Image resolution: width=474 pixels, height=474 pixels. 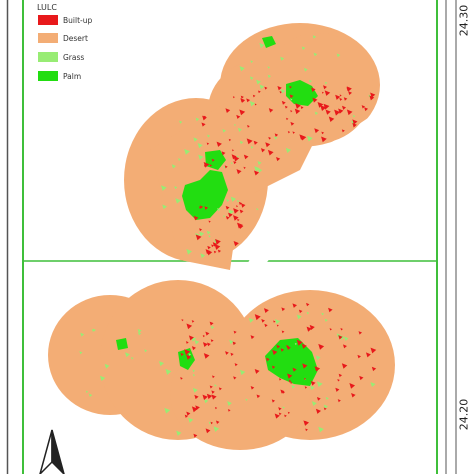 I want to click on legend-item-palm: Palm, so click(x=59, y=76).